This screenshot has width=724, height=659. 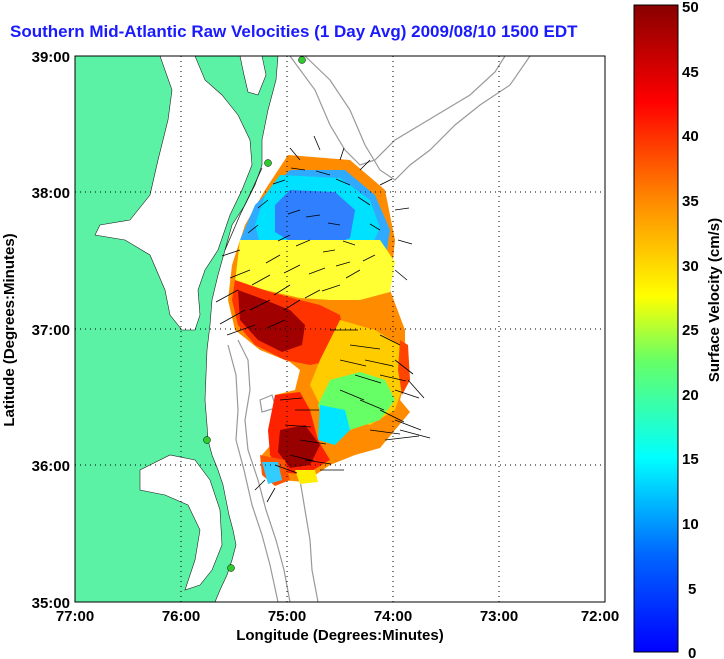 I want to click on chesapeake-bay, so click(x=173, y=193).